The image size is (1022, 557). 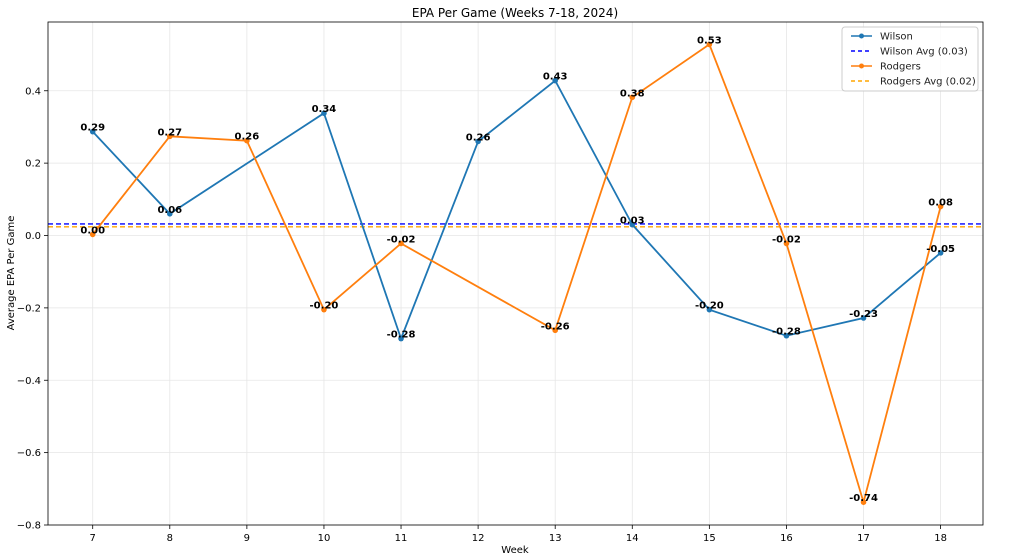 What do you see at coordinates (709, 538) in the screenshot?
I see `x-tick-label: 15` at bounding box center [709, 538].